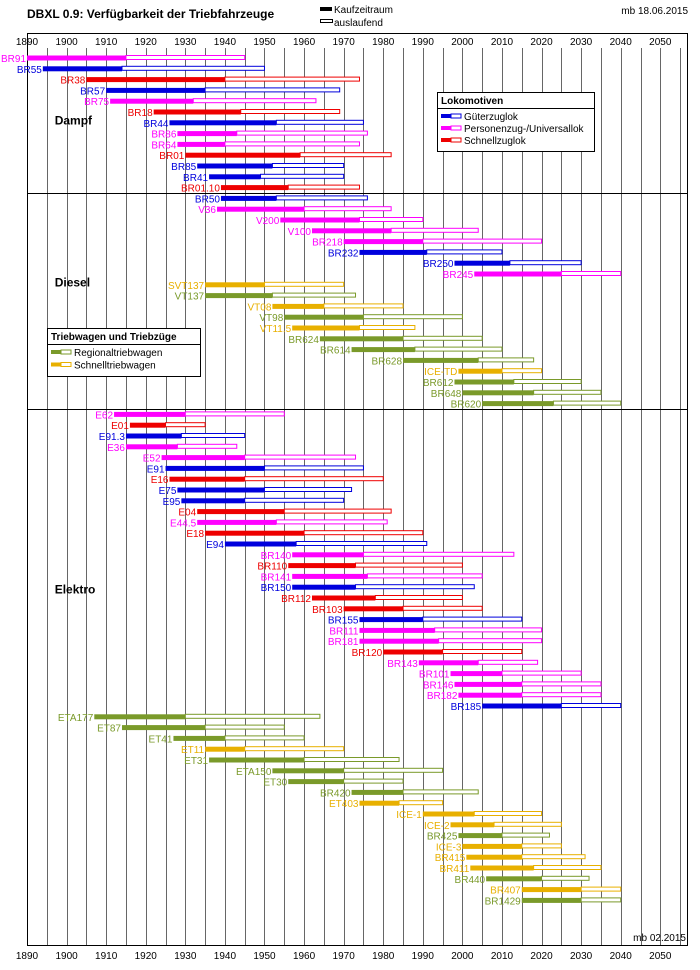  I want to click on purchase-bar-e01, so click(147, 425).